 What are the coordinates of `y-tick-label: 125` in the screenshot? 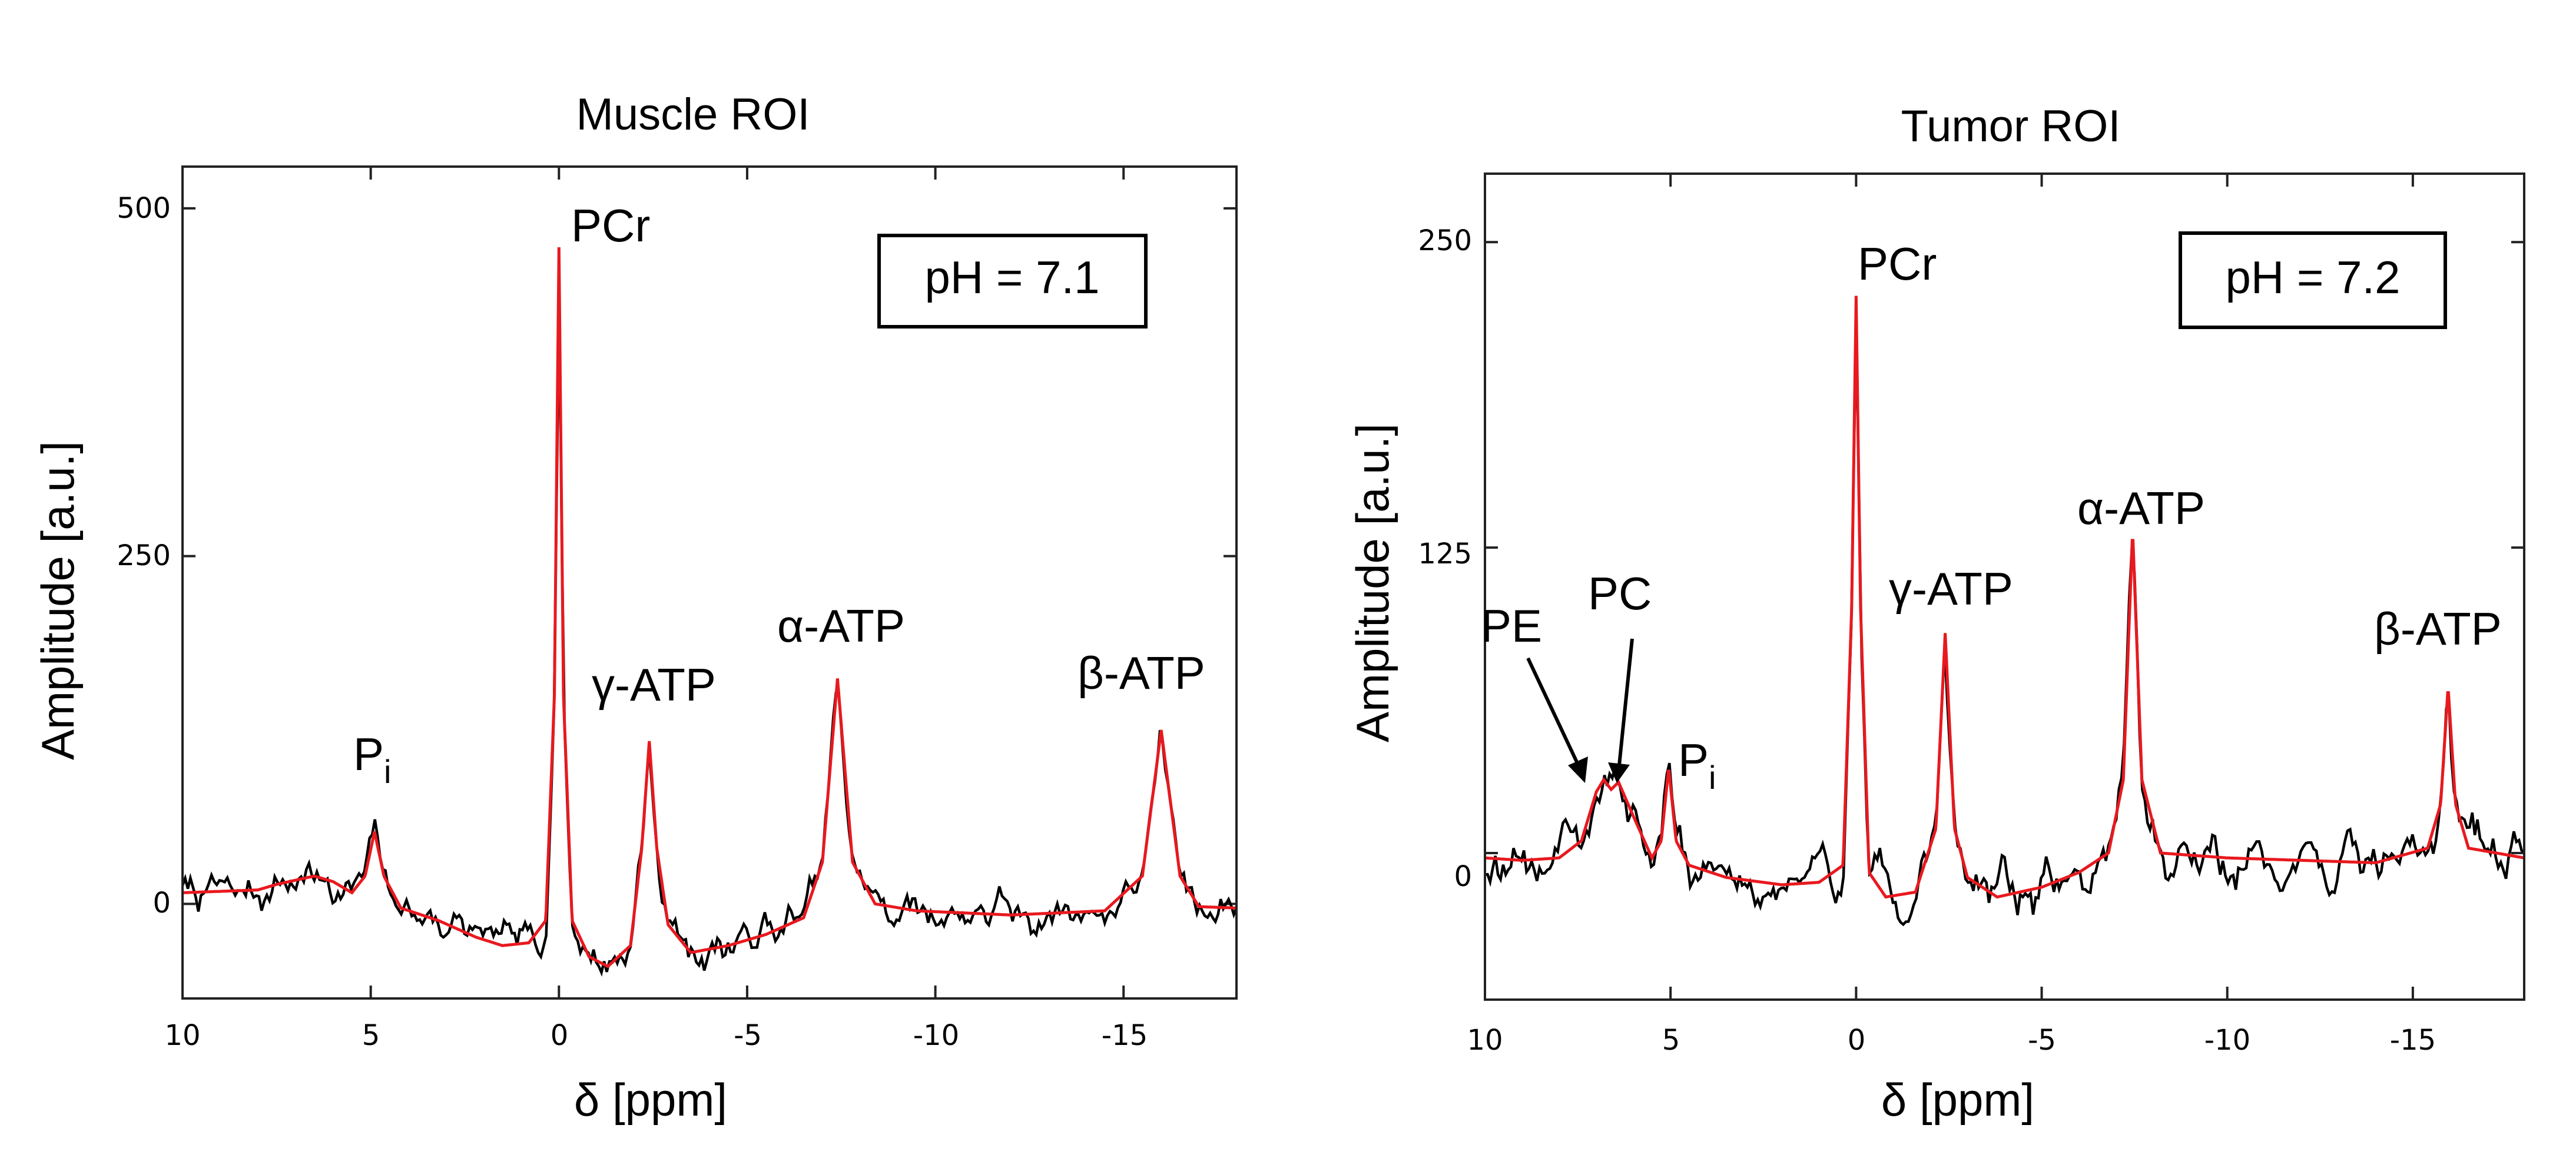 It's located at (1445, 553).